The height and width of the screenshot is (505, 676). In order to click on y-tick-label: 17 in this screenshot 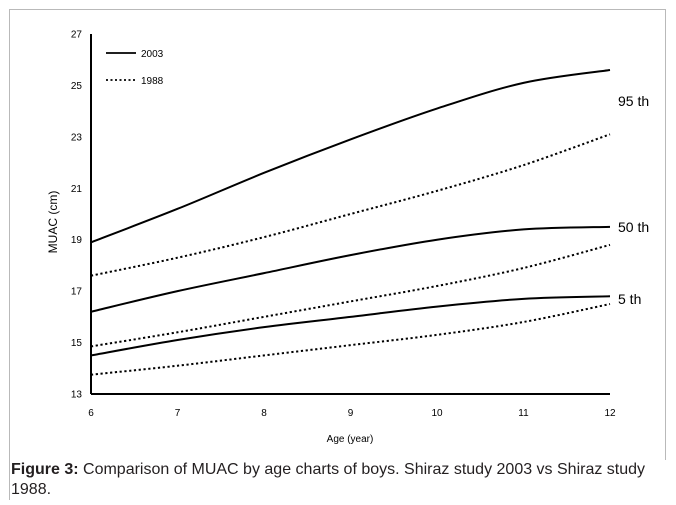, I will do `click(77, 292)`.